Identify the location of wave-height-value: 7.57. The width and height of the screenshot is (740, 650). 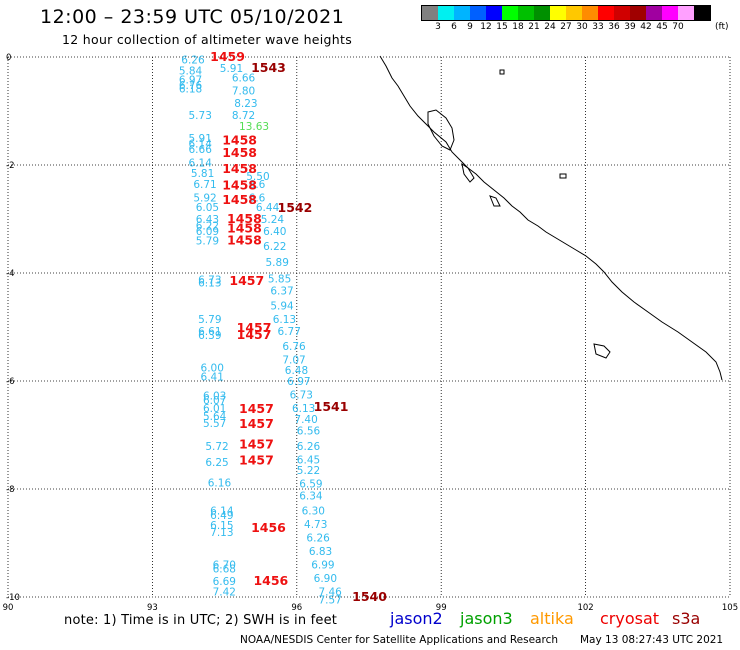
(329, 601).